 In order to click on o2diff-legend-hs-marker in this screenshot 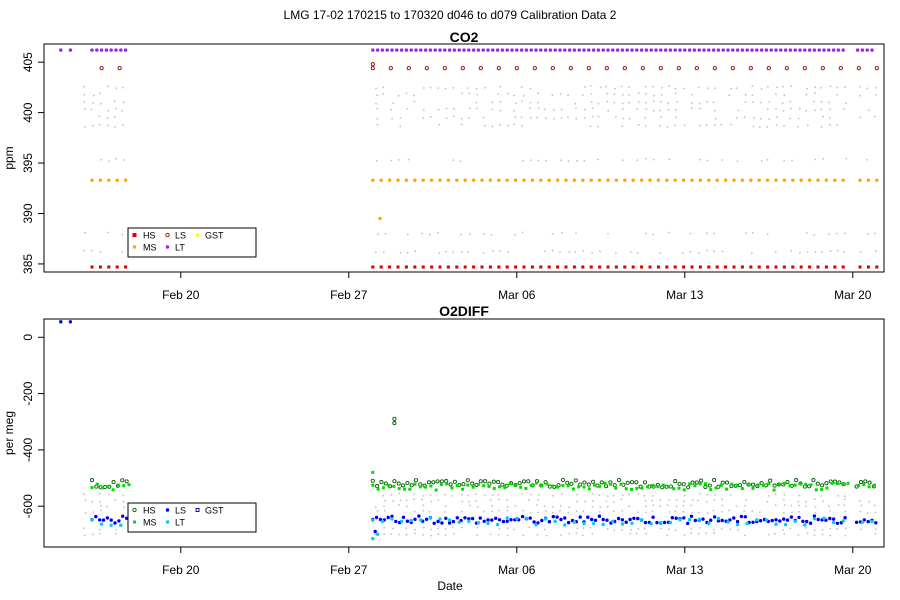, I will do `click(134, 510)`.